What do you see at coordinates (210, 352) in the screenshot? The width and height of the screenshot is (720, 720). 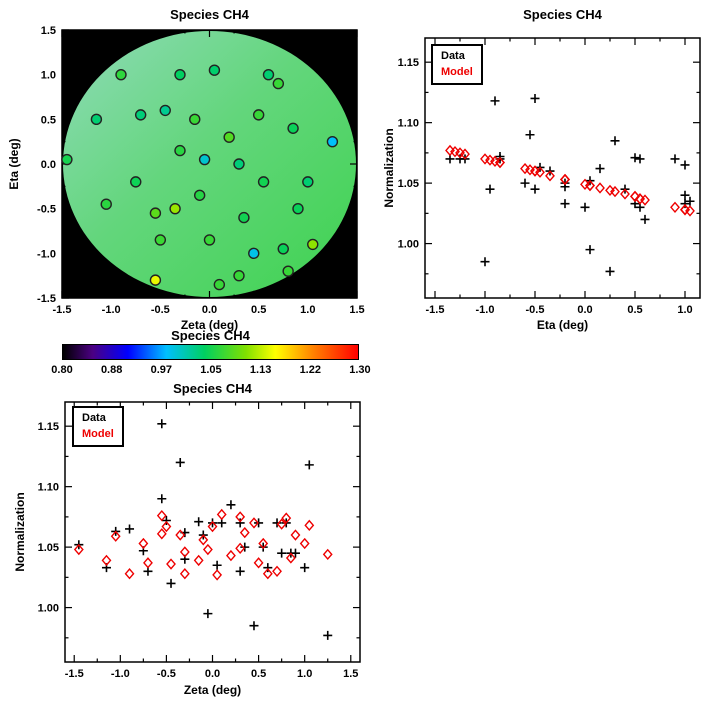 I see `colorbar-gradient` at bounding box center [210, 352].